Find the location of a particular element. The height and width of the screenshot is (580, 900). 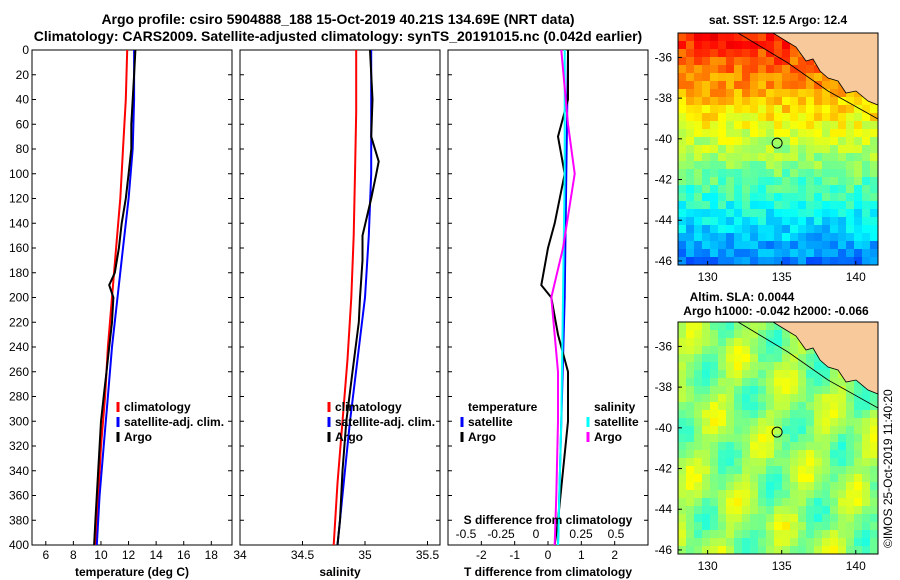

map-frame is located at coordinates (778, 149).